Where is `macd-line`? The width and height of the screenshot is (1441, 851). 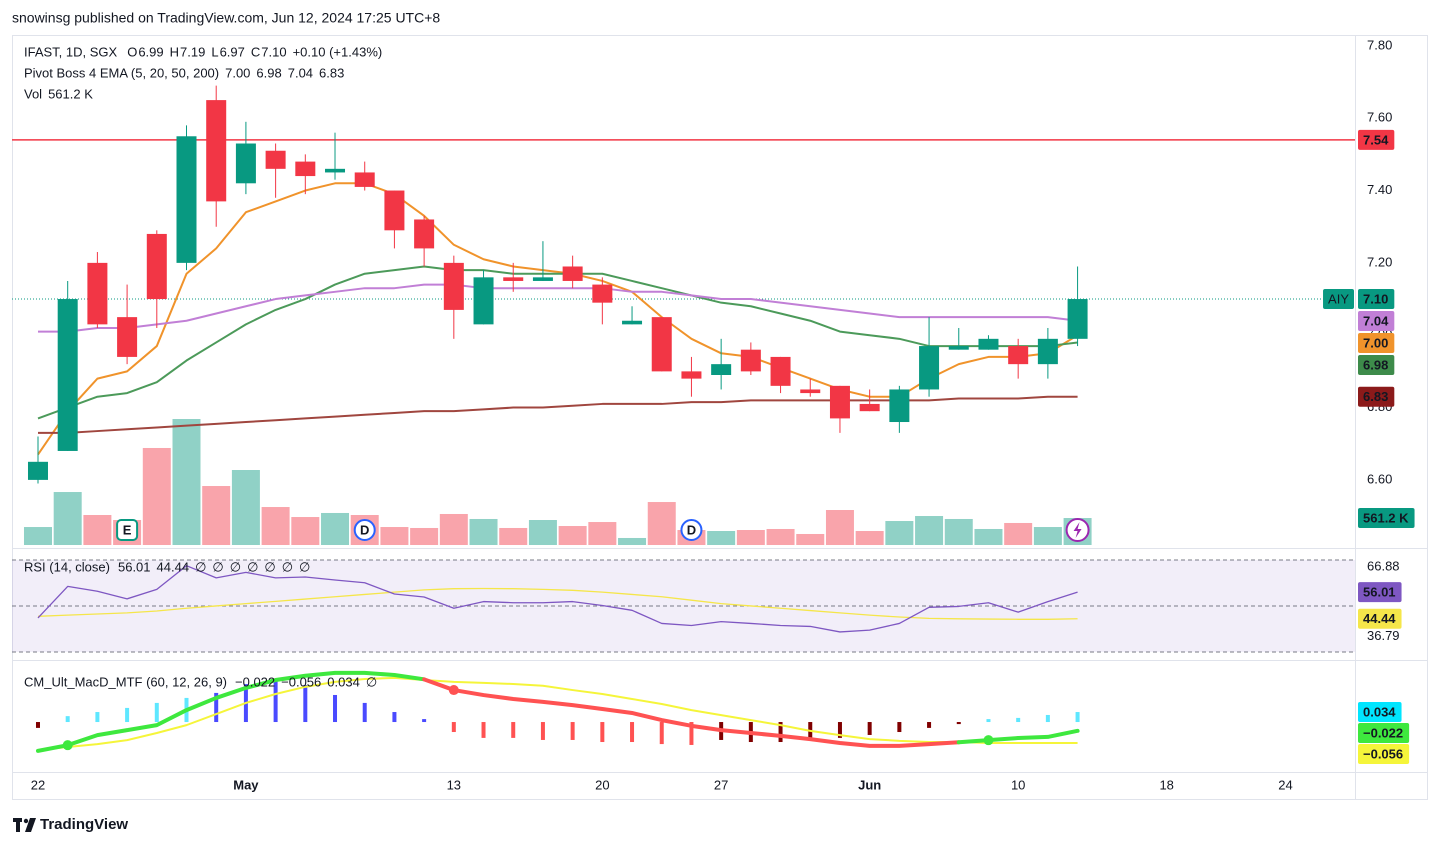 macd-line is located at coordinates (1018, 736).